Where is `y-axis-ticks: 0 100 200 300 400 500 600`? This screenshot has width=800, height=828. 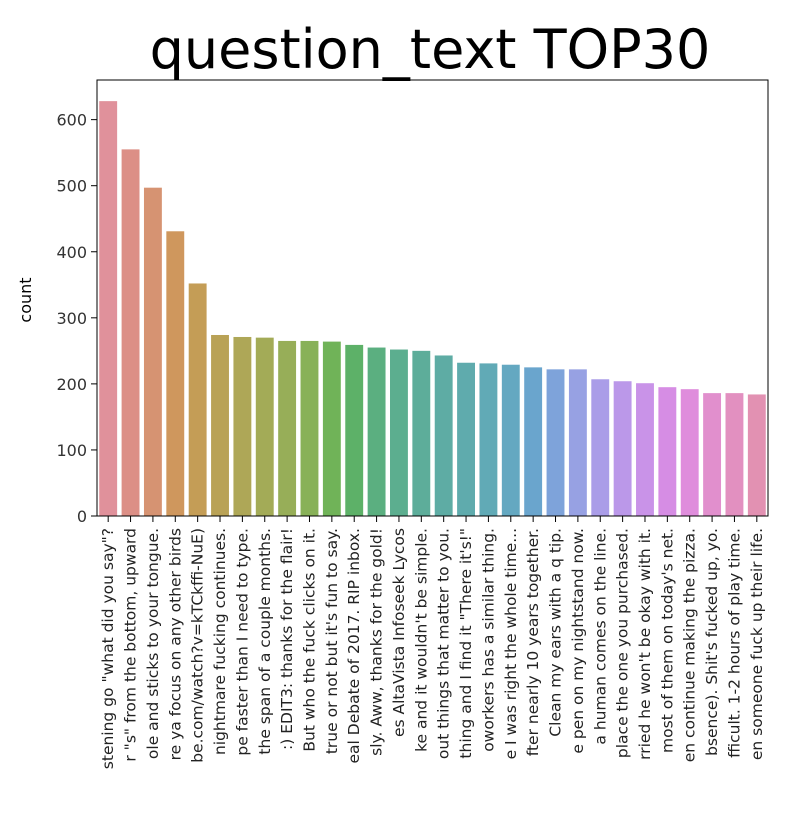
y-axis-ticks: 0 100 200 300 400 500 600 is located at coordinates (76, 318).